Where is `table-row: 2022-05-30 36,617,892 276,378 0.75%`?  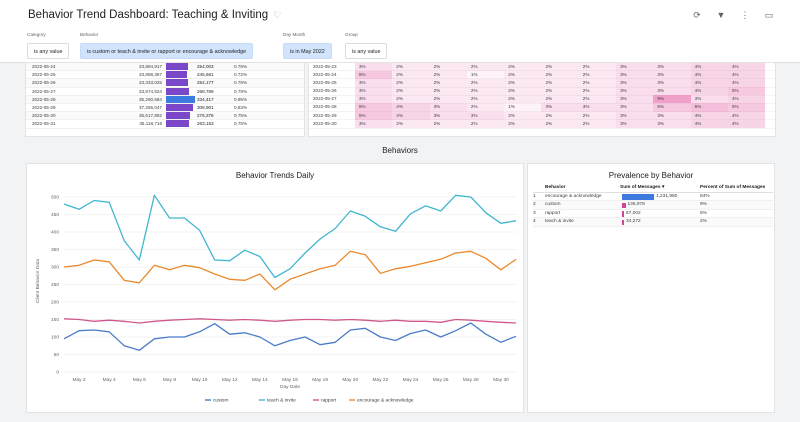 table-row: 2022-05-30 36,617,892 276,378 0.75% is located at coordinates (165, 116).